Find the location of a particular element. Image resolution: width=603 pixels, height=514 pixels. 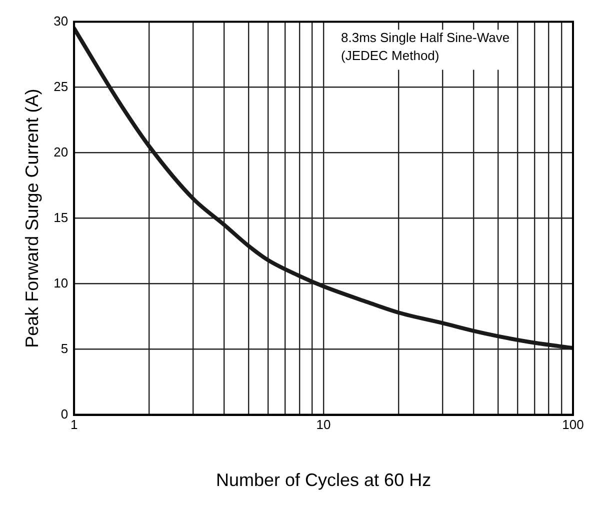

x-tick-label: 100 is located at coordinates (573, 424).